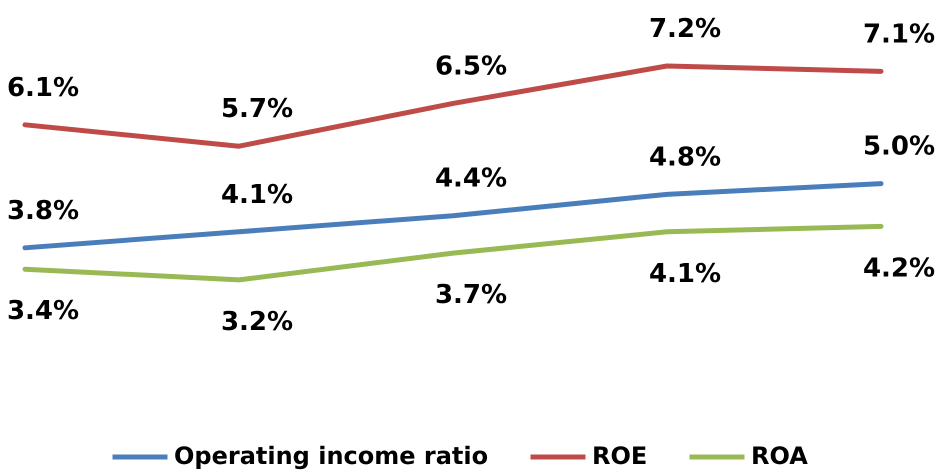  Describe the element at coordinates (899, 147) in the screenshot. I see `data-label: 5.0%` at that location.